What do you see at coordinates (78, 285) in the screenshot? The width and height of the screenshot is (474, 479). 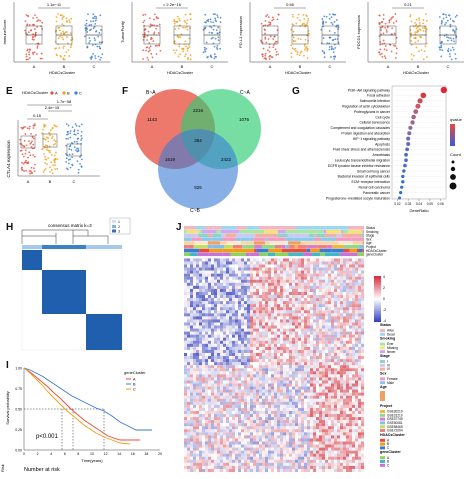 I see `consensus-matrix: consensus matrix k=3 1 2 3` at bounding box center [78, 285].